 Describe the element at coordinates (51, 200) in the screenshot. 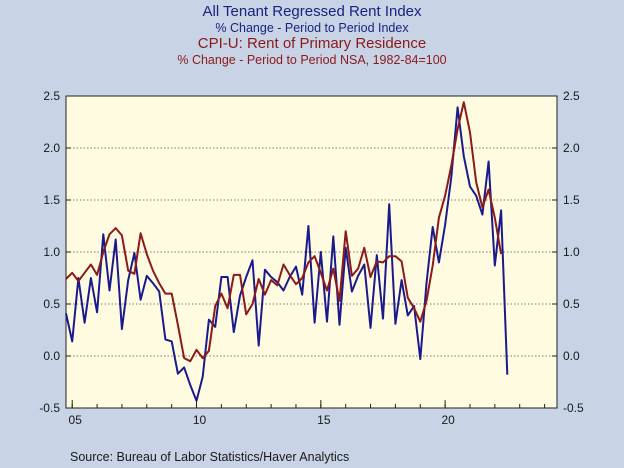

I see `y-tick-label-left: 1.5` at that location.